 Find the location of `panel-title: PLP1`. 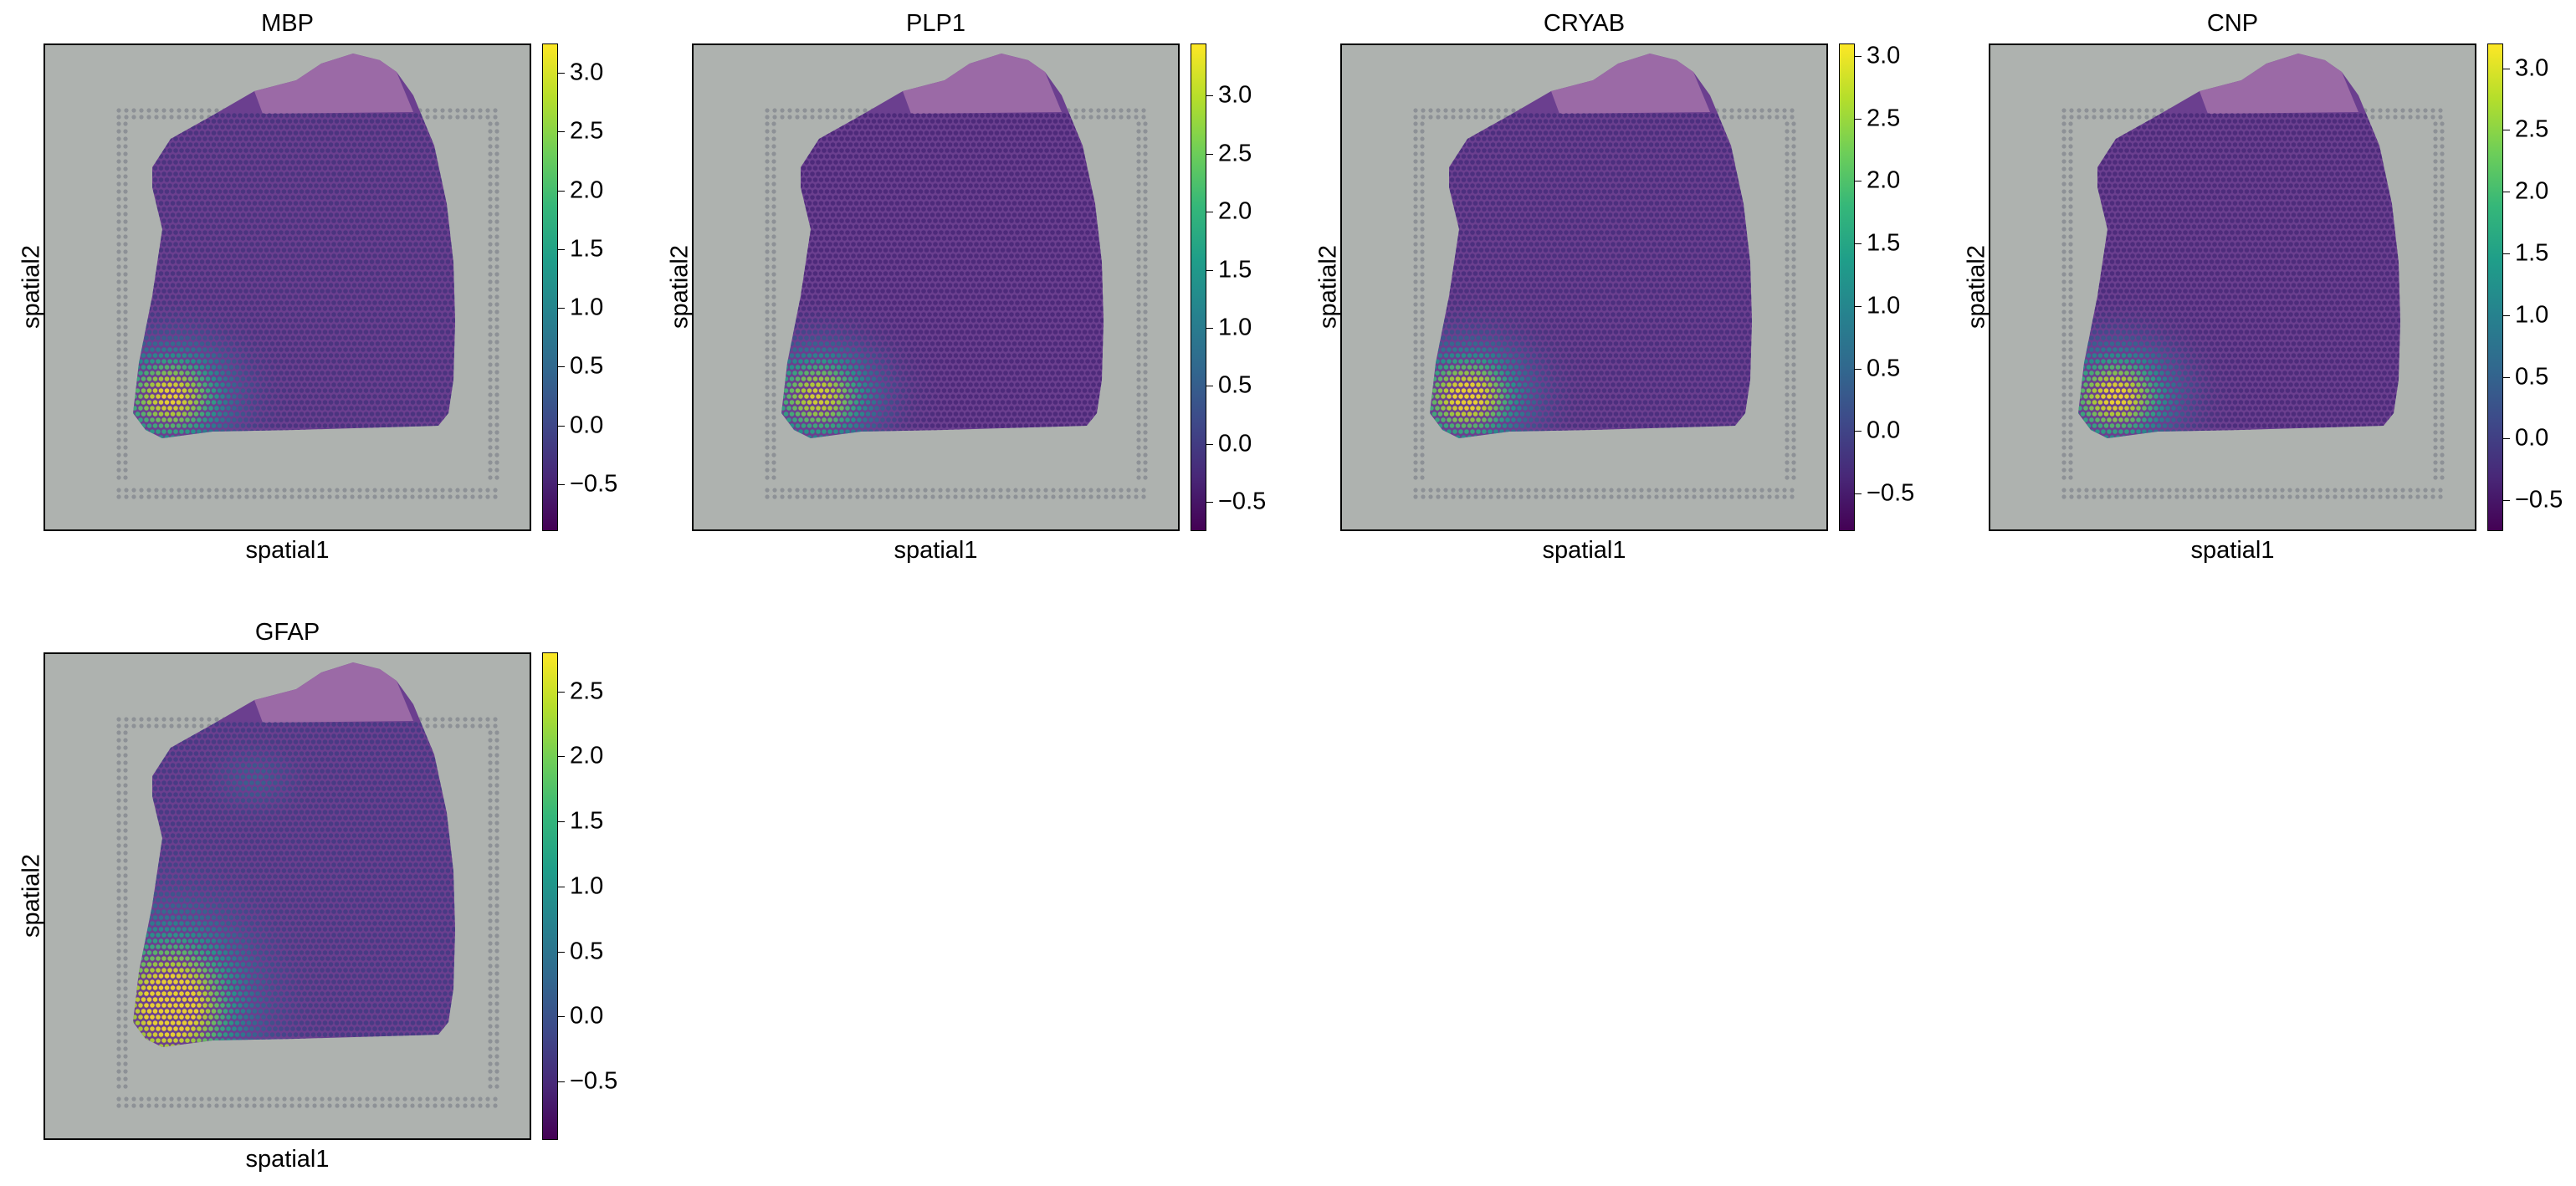

panel-title: PLP1 is located at coordinates (936, 23).